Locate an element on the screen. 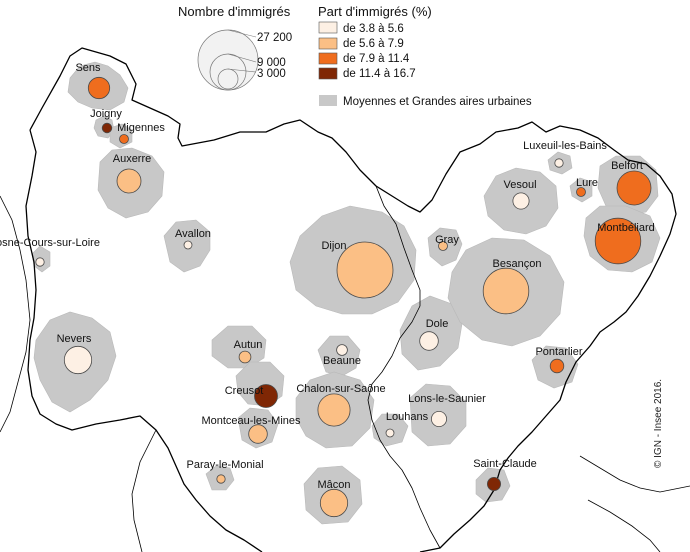 The width and height of the screenshot is (690, 552). city-circle-gray is located at coordinates (443, 246).